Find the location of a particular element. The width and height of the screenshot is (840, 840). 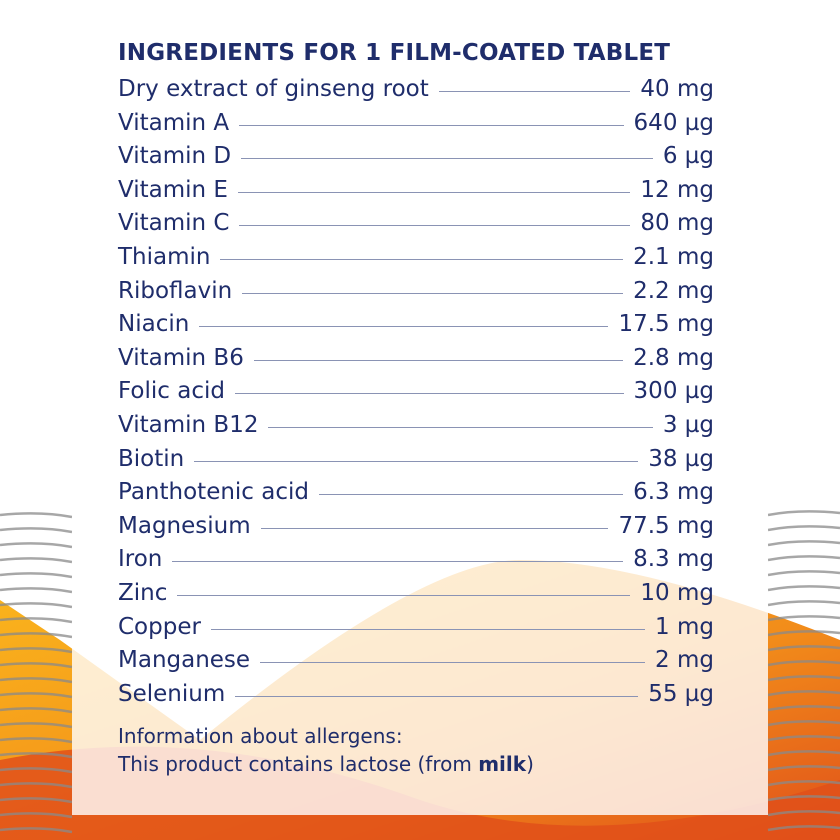

ingredient-name: Copper is located at coordinates (159, 626).